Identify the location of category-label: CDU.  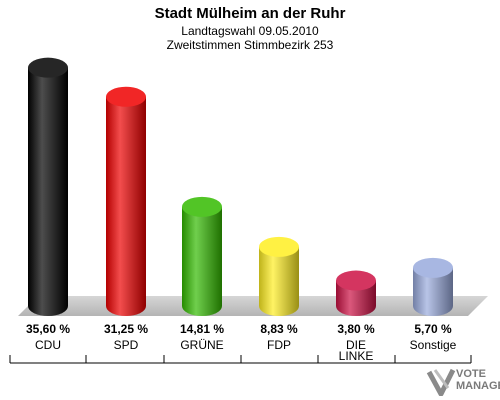
(48, 345).